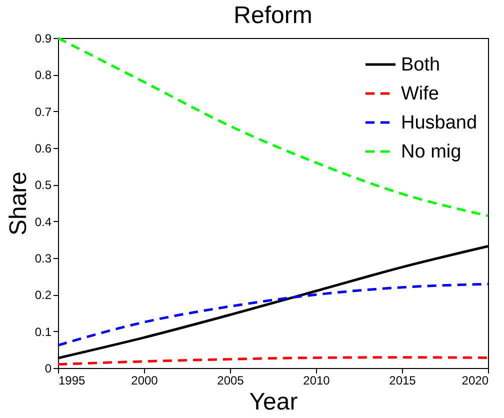  What do you see at coordinates (43, 295) in the screenshot?
I see `y-tick-label: 0.2` at bounding box center [43, 295].